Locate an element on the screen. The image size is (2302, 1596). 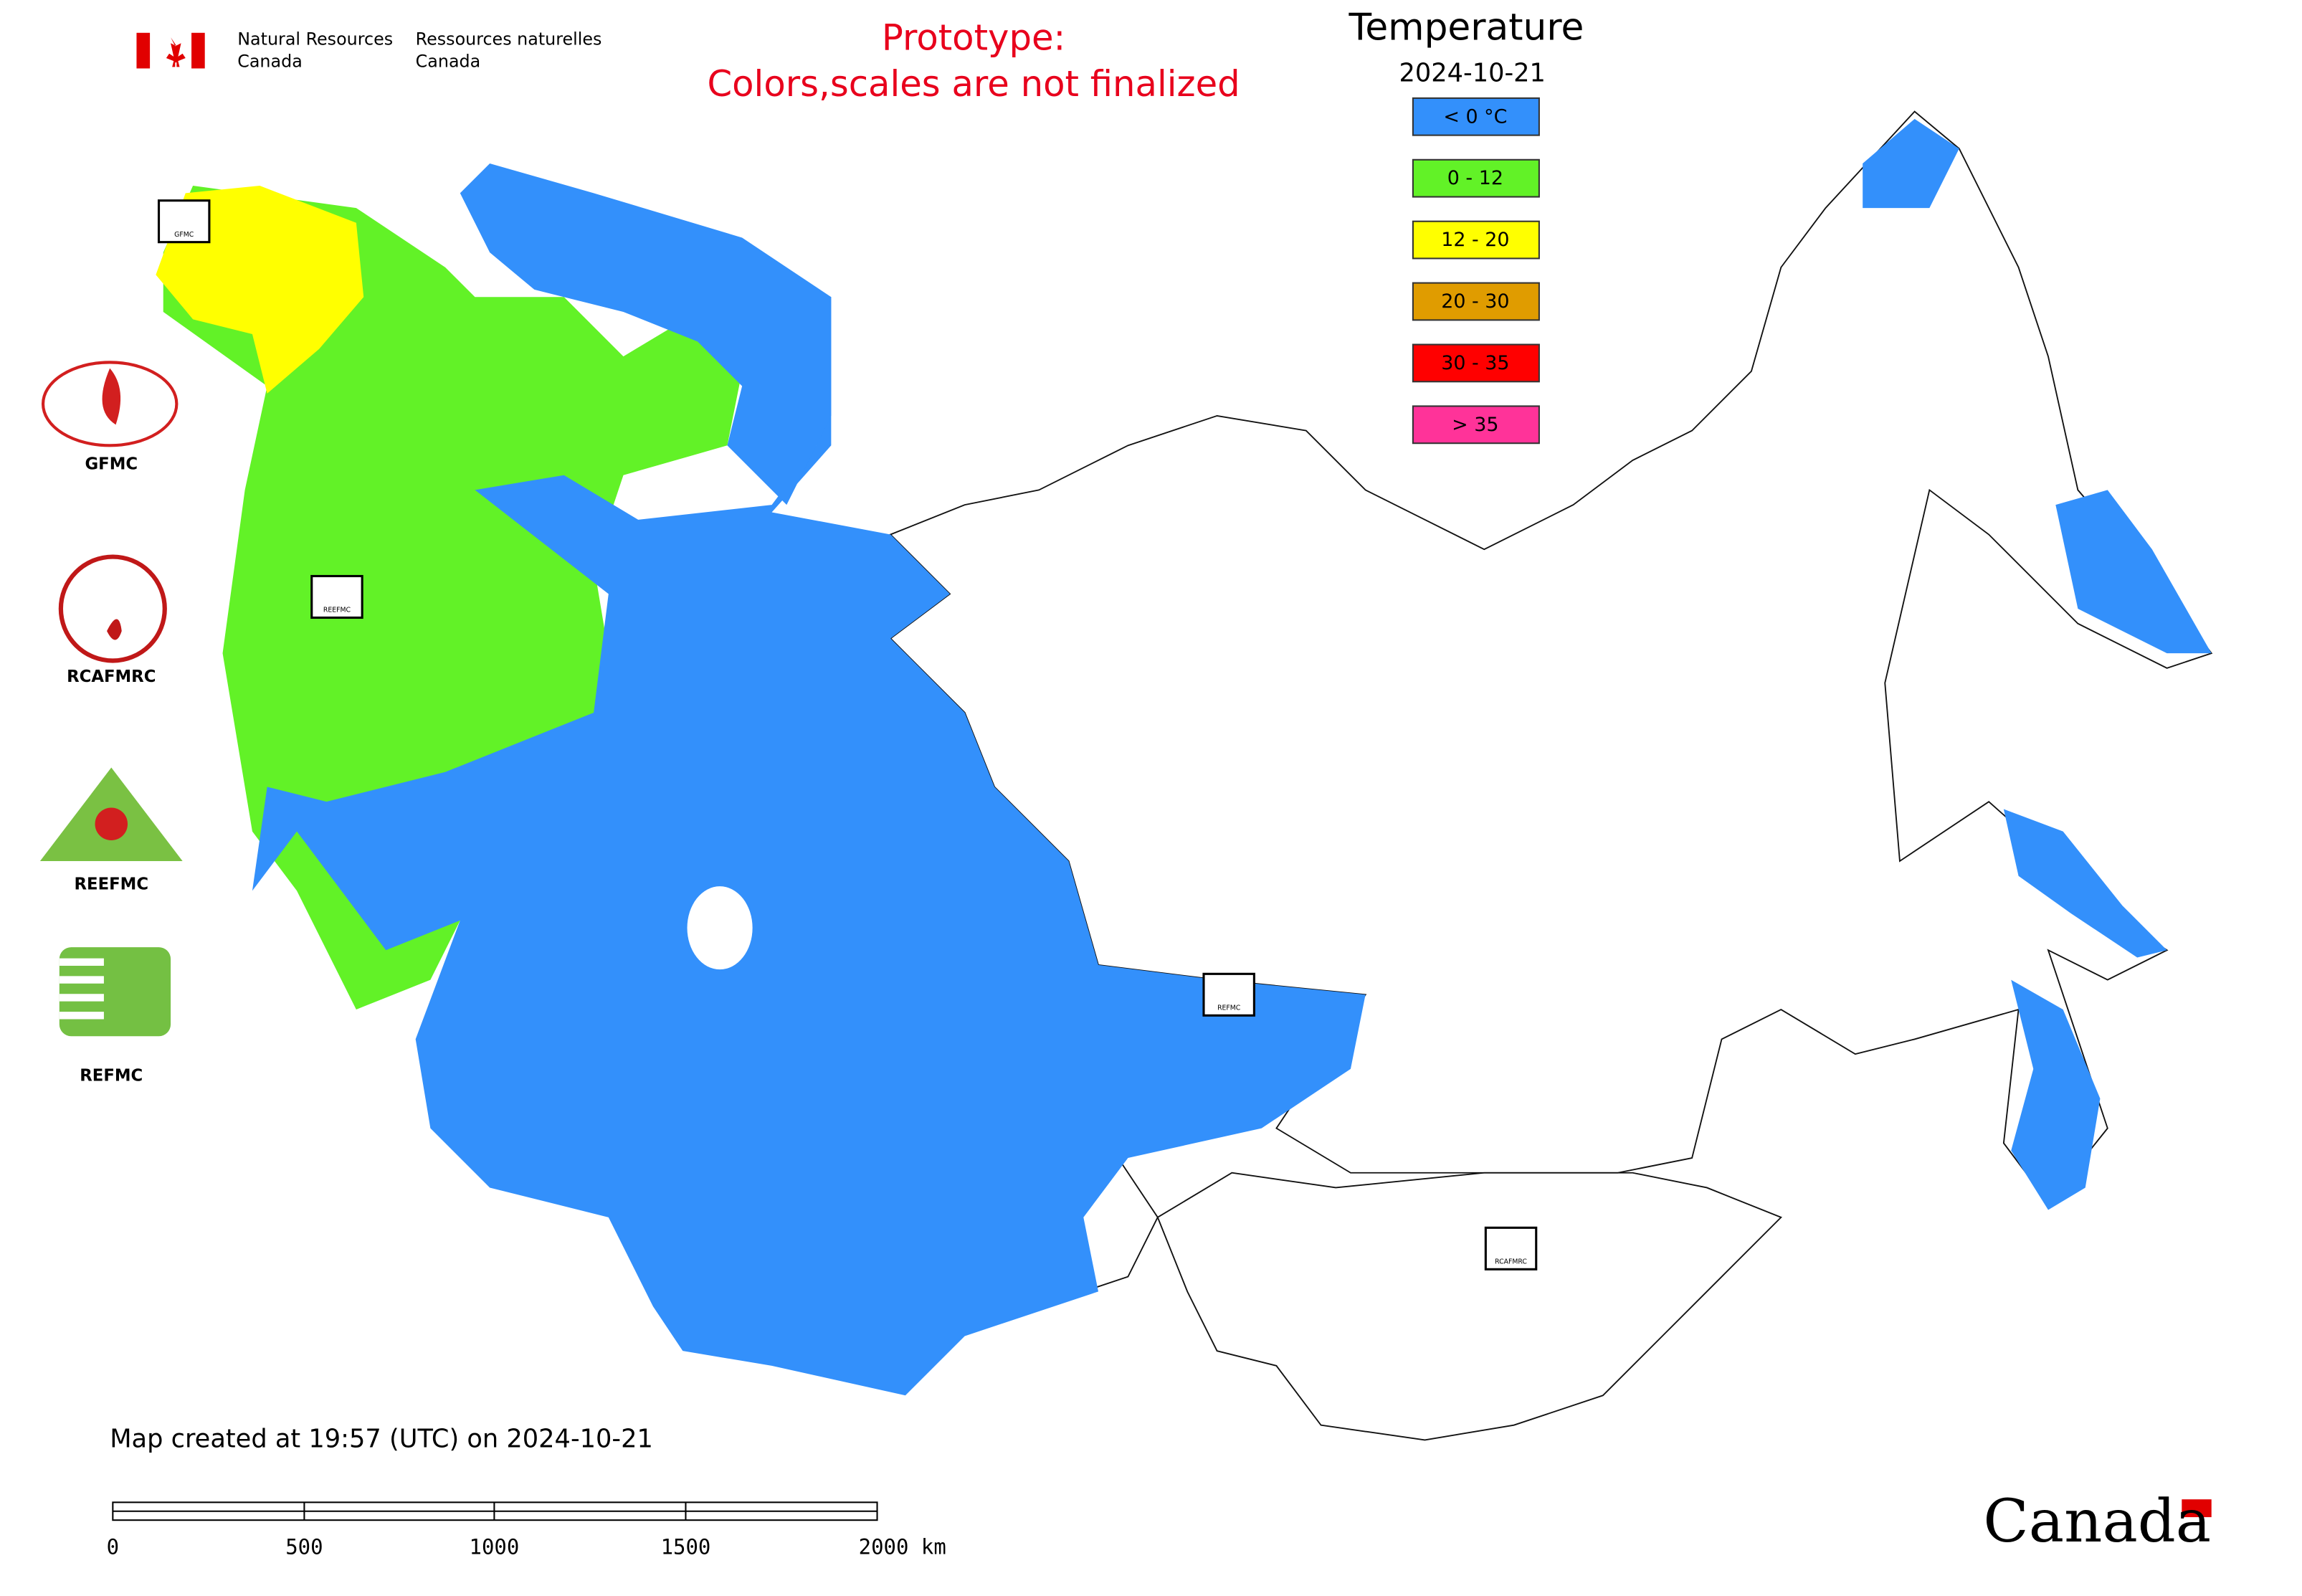
logo-label: REEFMC is located at coordinates (111, 884).